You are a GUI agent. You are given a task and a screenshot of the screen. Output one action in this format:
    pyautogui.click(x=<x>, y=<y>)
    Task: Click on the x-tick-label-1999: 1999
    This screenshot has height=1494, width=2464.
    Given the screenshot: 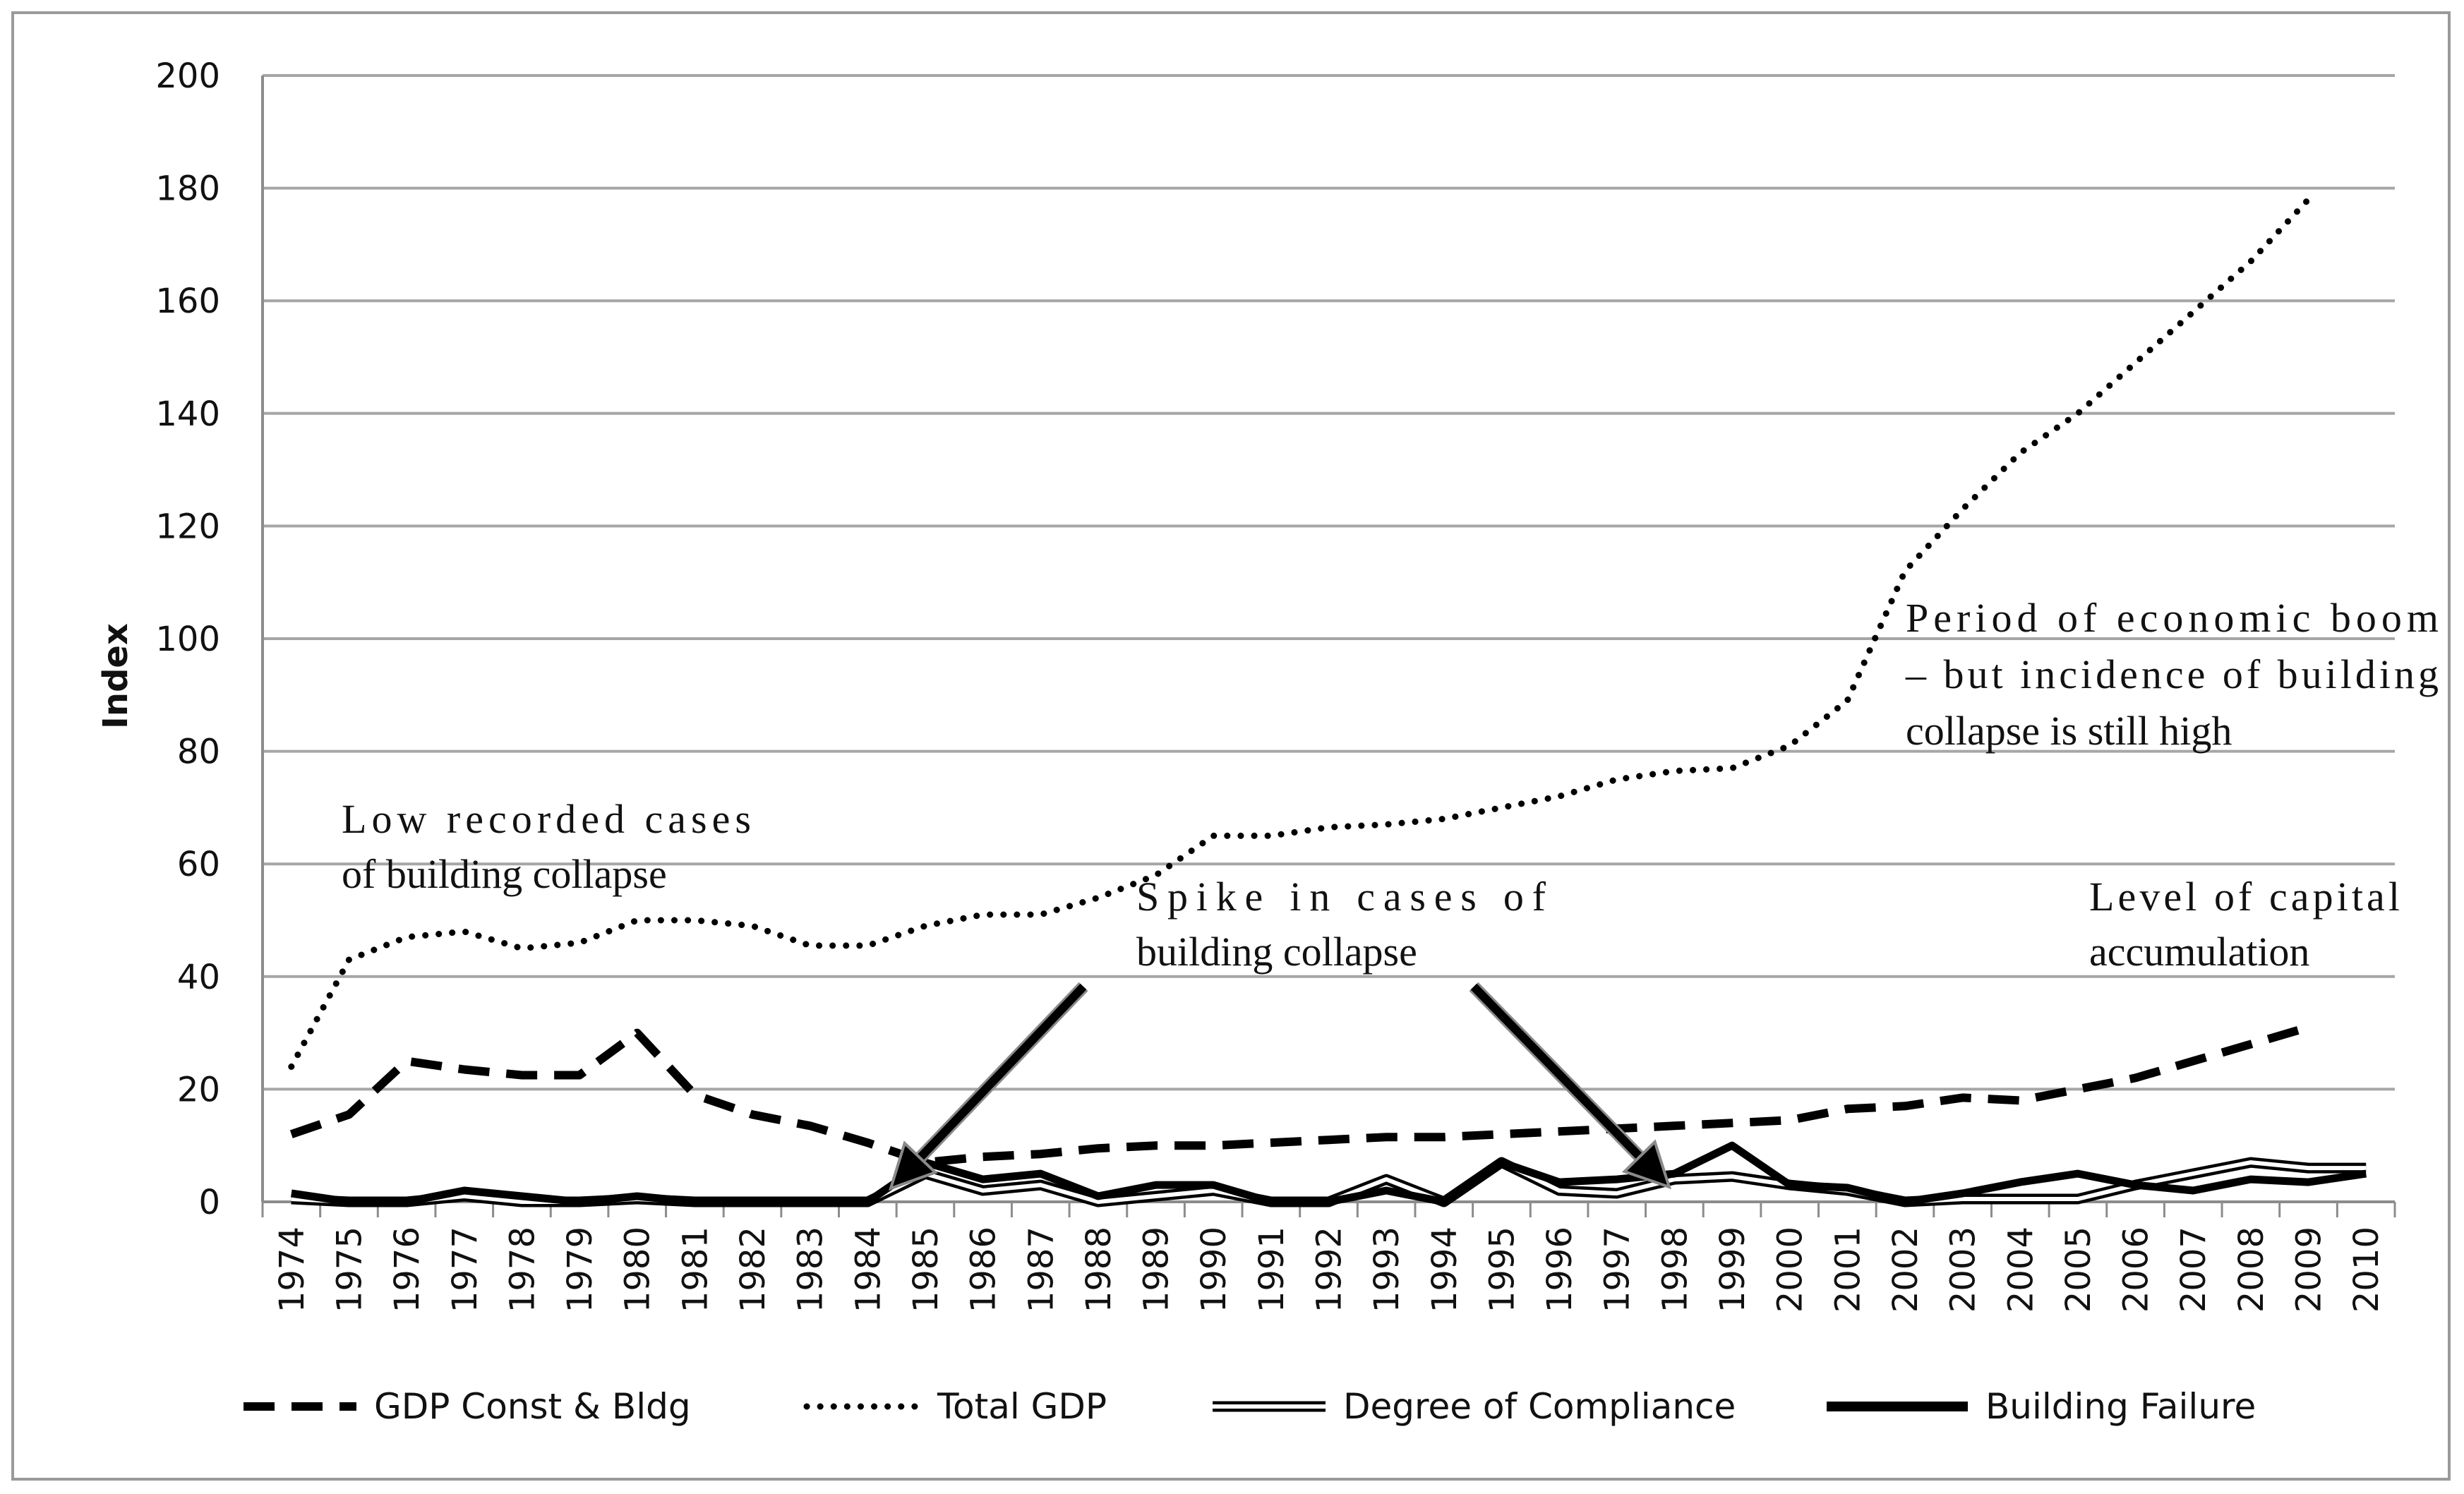 What is the action you would take?
    pyautogui.click(x=1733, y=1270)
    